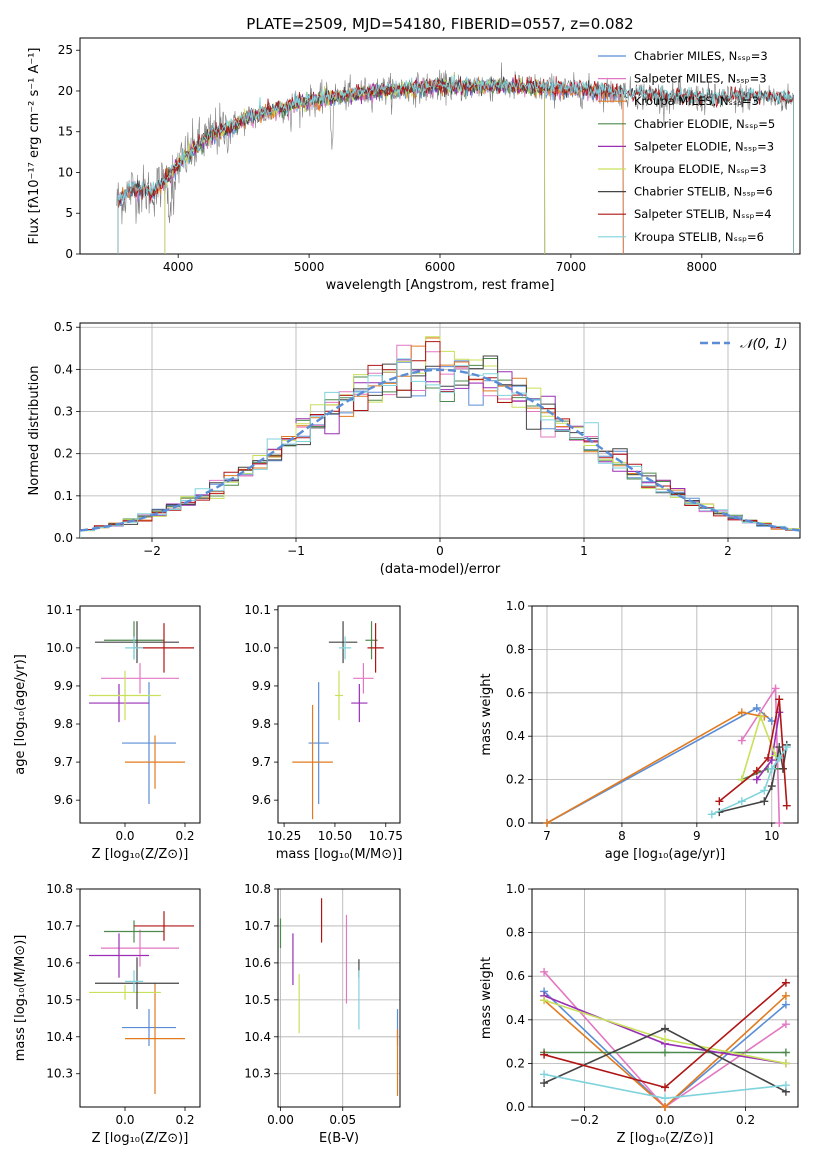 The image size is (819, 1170). I want to click on mass-vs-Z-frame, so click(140, 998).